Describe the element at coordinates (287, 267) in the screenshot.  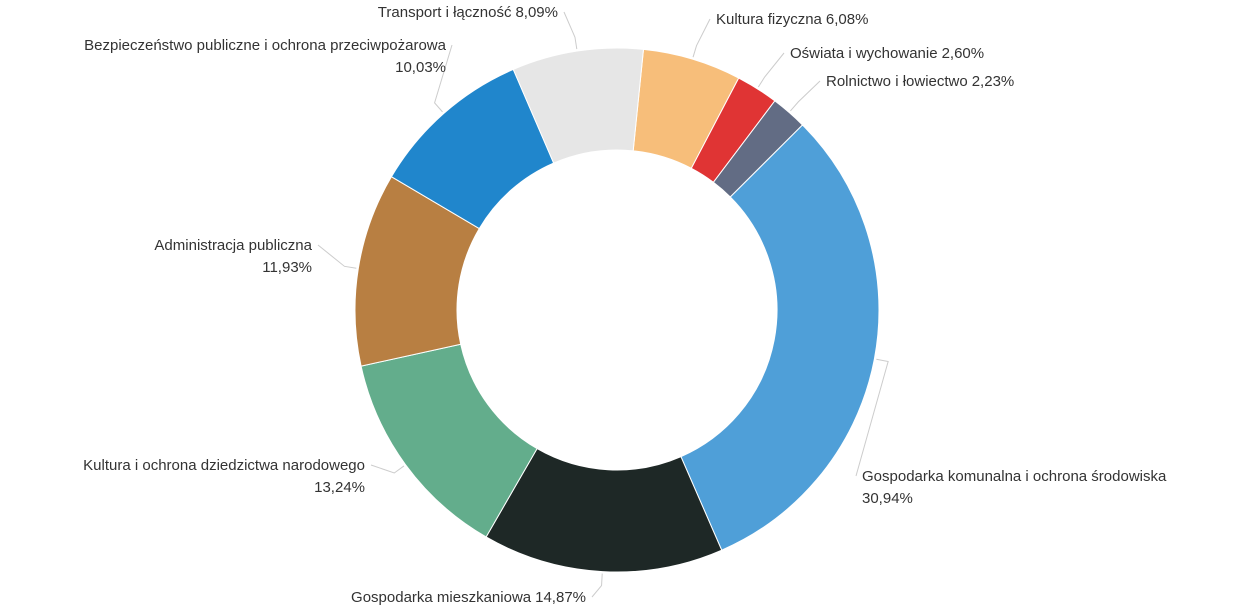
I see `slice-value: 11,93%` at that location.